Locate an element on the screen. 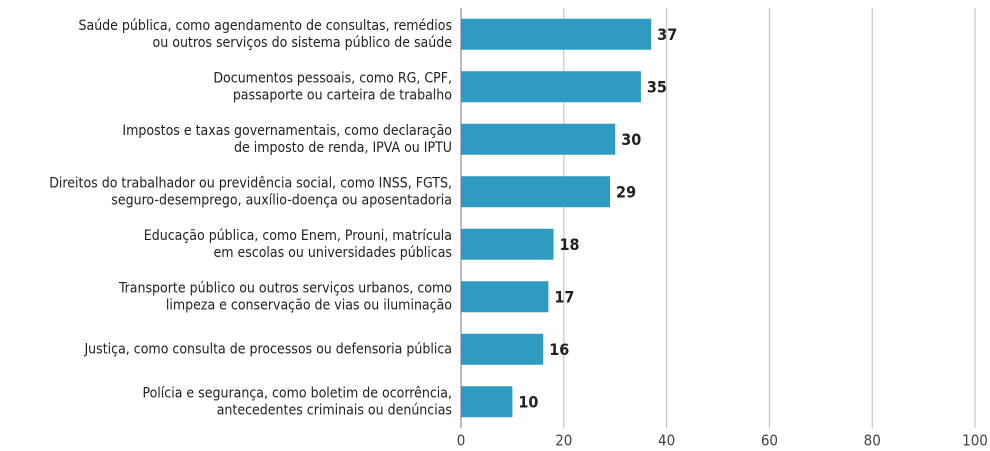  value-label: 16 is located at coordinates (559, 349).